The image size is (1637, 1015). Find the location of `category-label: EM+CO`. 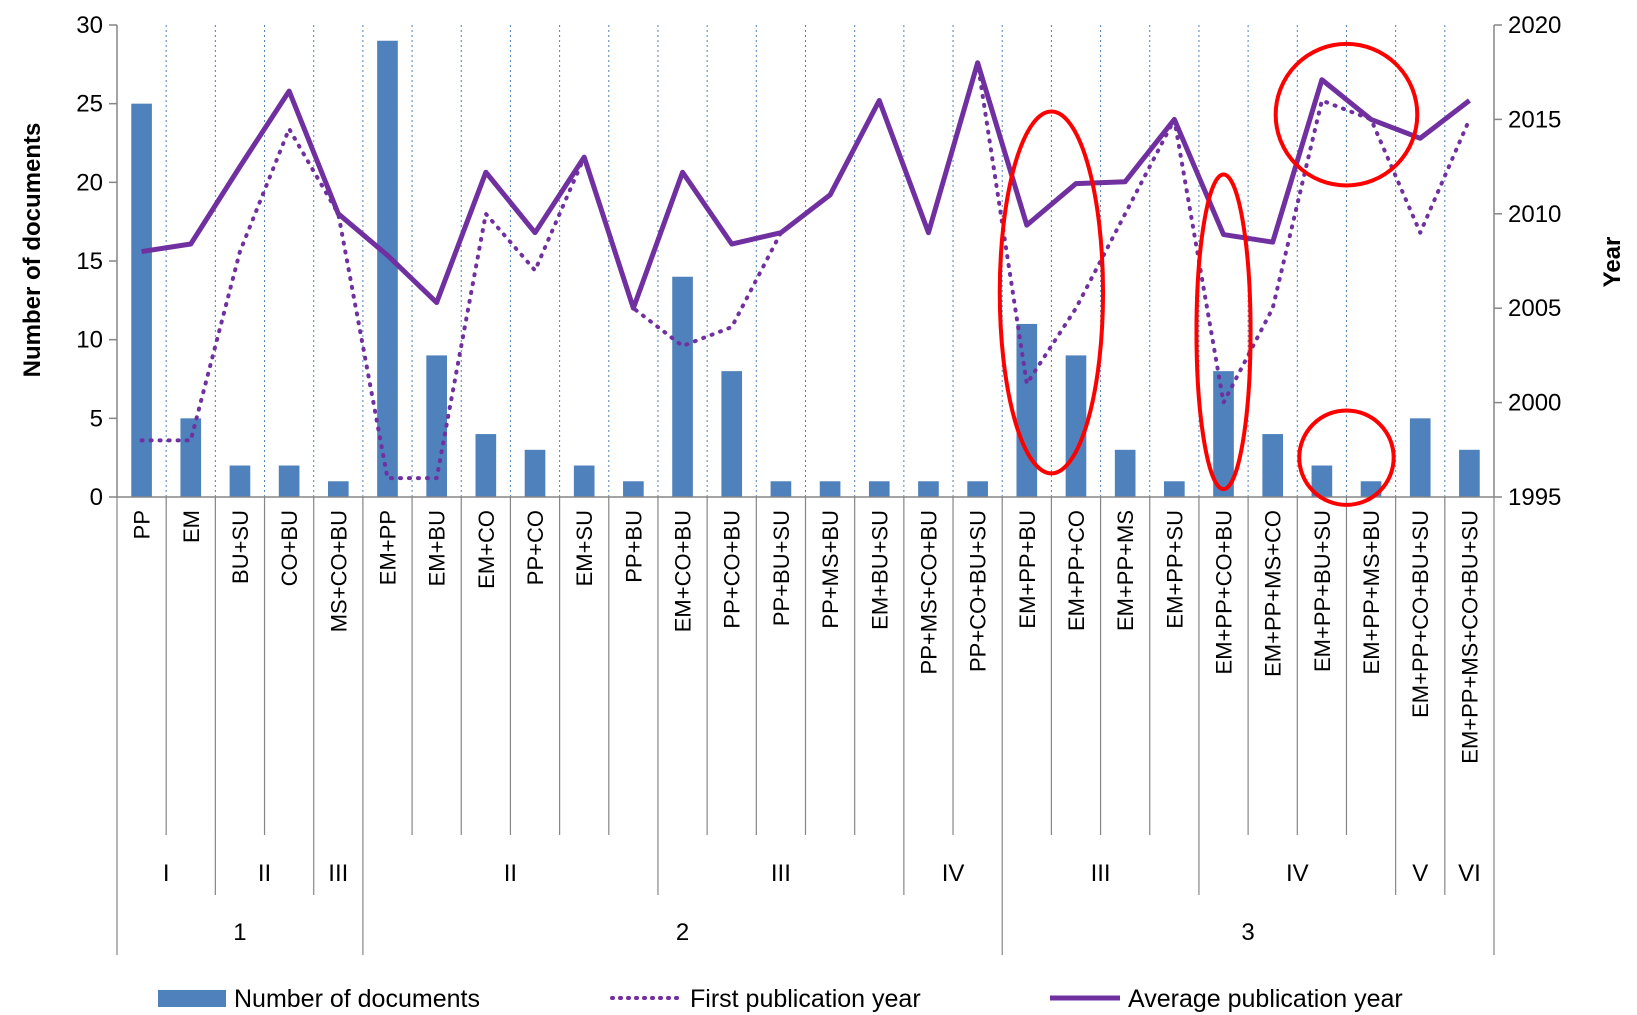

category-label: EM+CO is located at coordinates (486, 549).